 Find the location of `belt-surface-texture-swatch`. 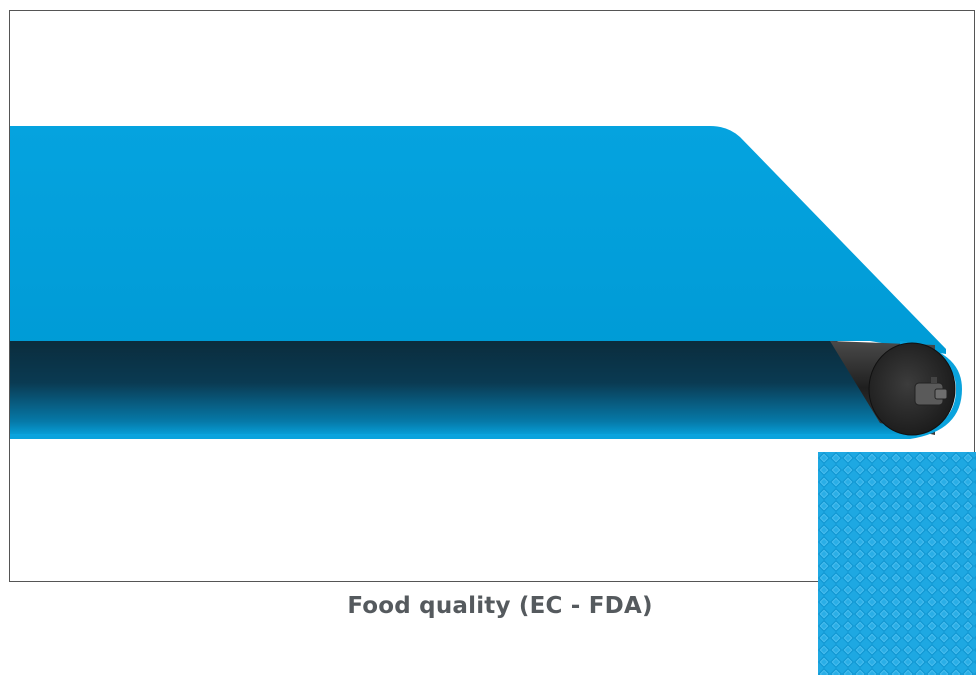

belt-surface-texture-swatch is located at coordinates (897, 563).